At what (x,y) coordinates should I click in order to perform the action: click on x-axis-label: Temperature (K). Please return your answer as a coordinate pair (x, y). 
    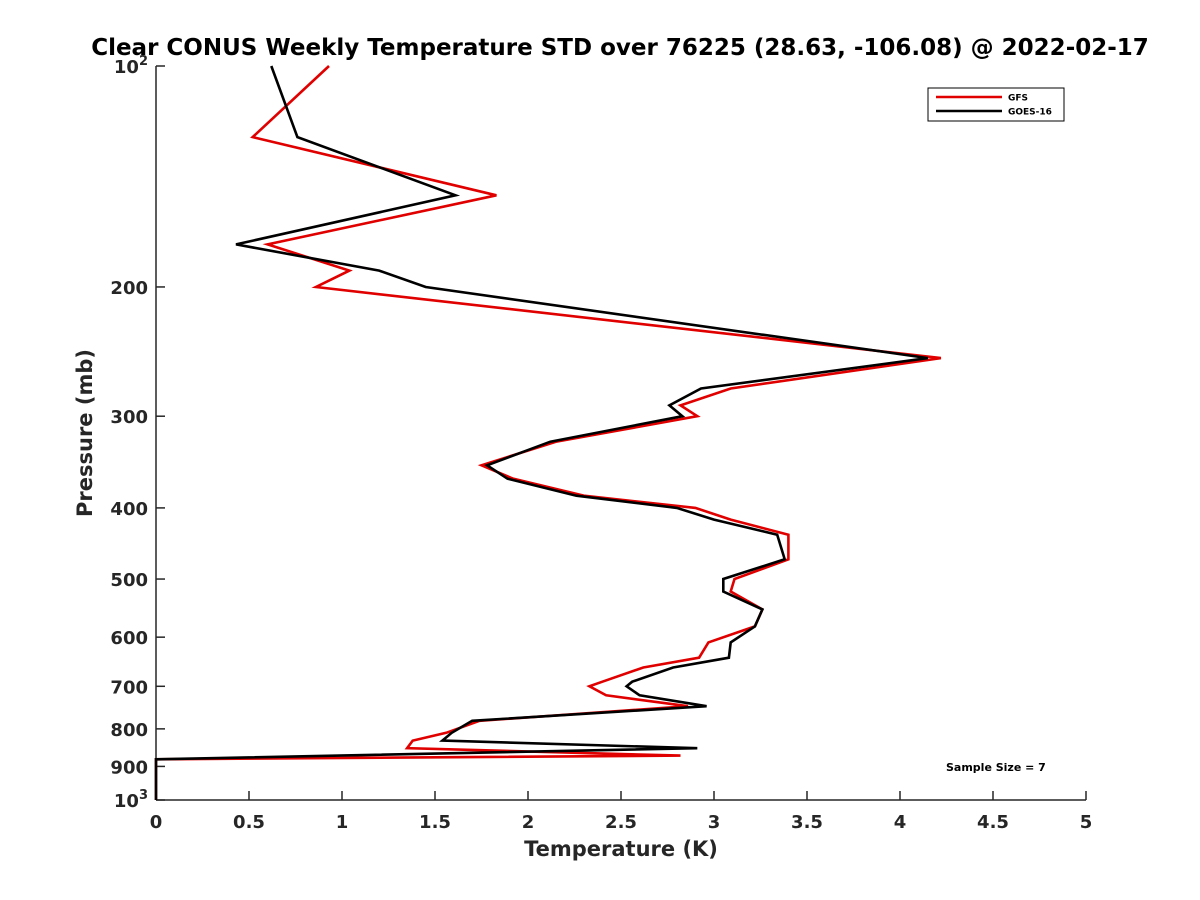
    Looking at the image, I should click on (621, 849).